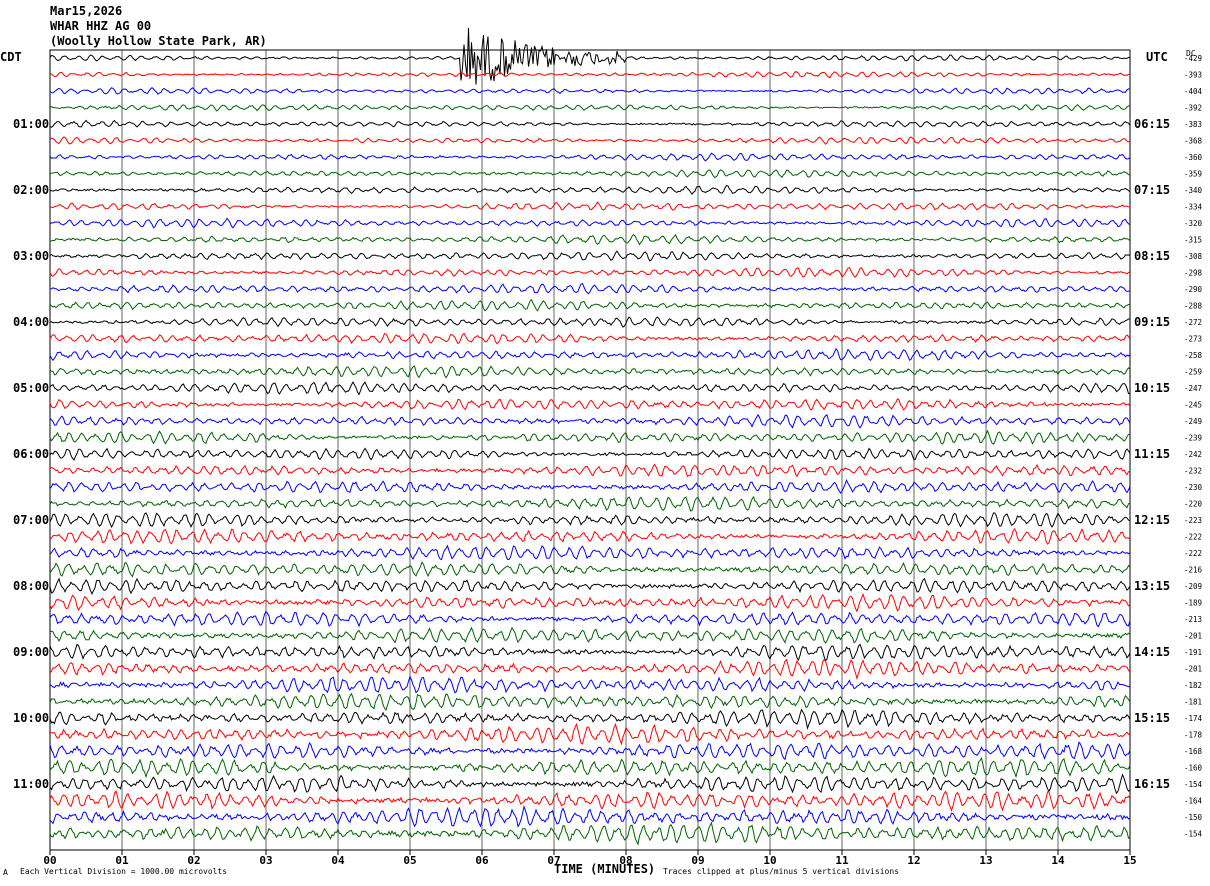  I want to click on left-hour-label: 08:00, so click(31, 586).